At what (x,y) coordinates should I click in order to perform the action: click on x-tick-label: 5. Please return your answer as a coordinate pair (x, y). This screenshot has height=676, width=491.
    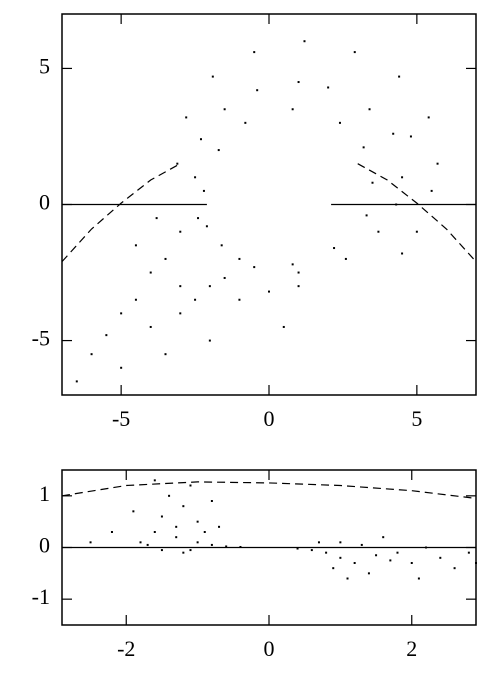
    Looking at the image, I should click on (416, 418).